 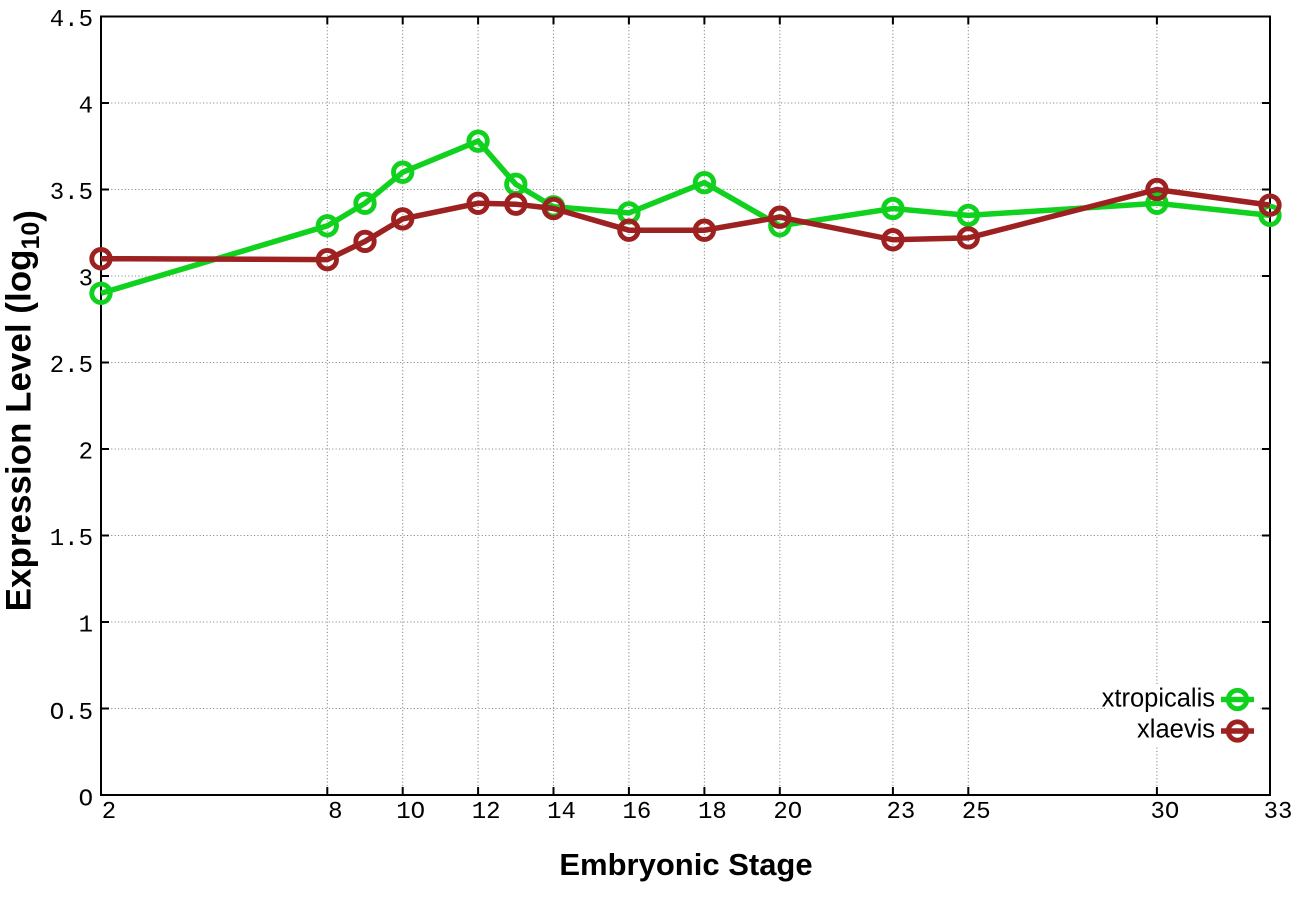 I want to click on svg-text: 12, so click(x=486, y=812).